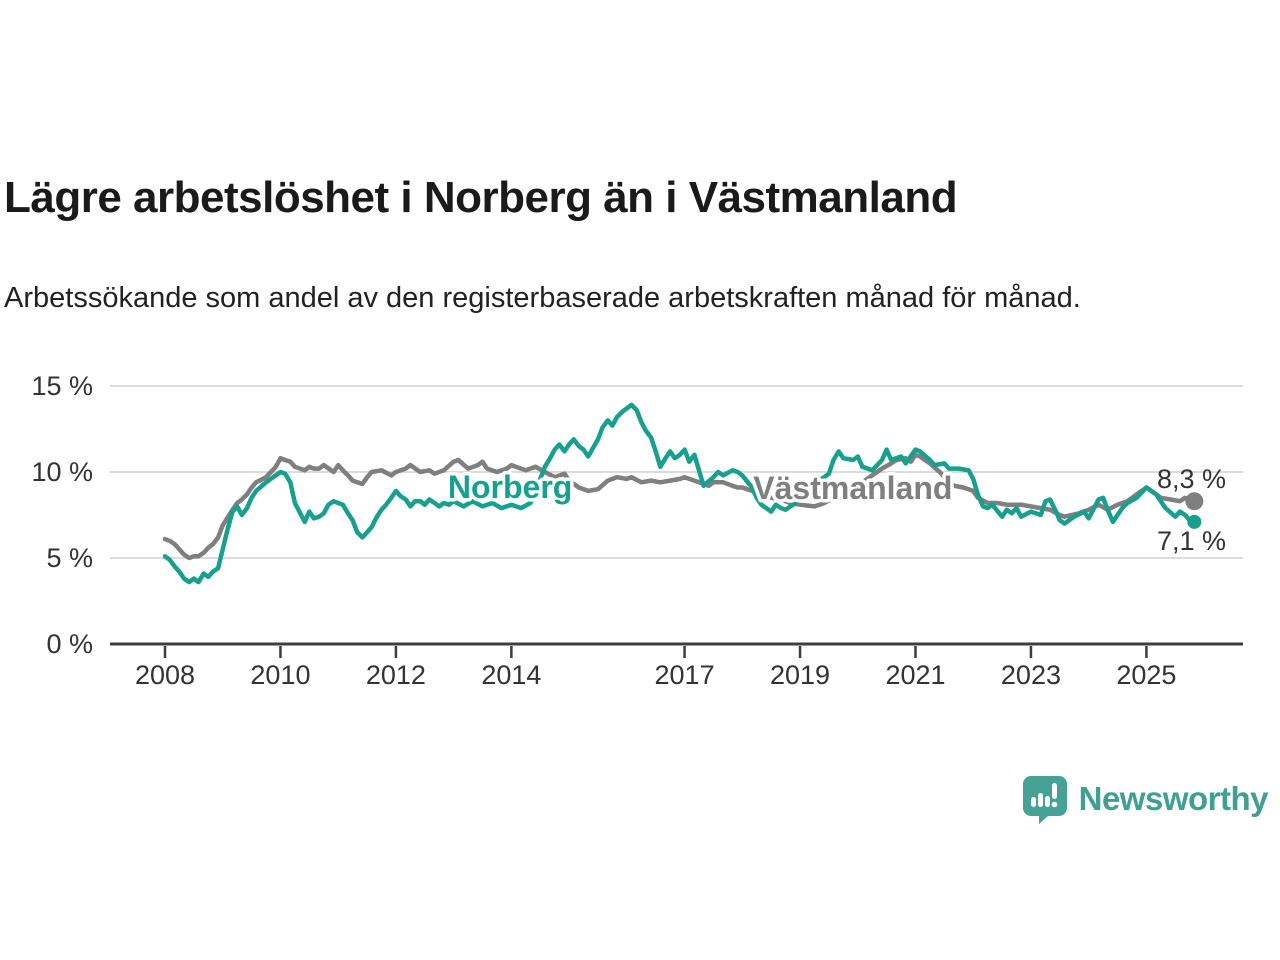 This screenshot has width=1280, height=960. I want to click on x-axis-tick-label: 2014, so click(511, 675).